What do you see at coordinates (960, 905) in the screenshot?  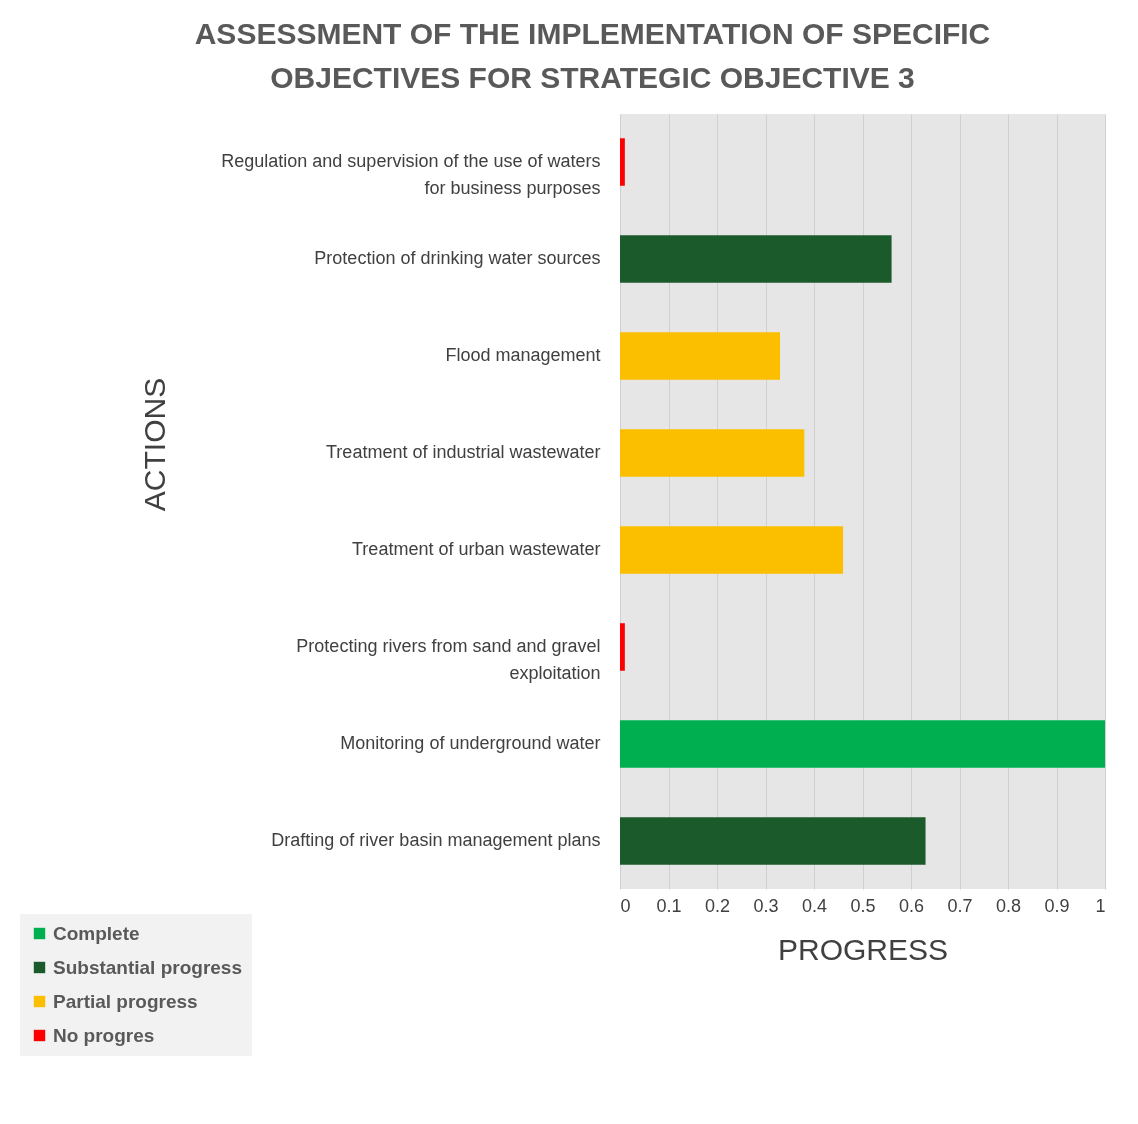 I see `x-tick-label: 0.7` at bounding box center [960, 905].